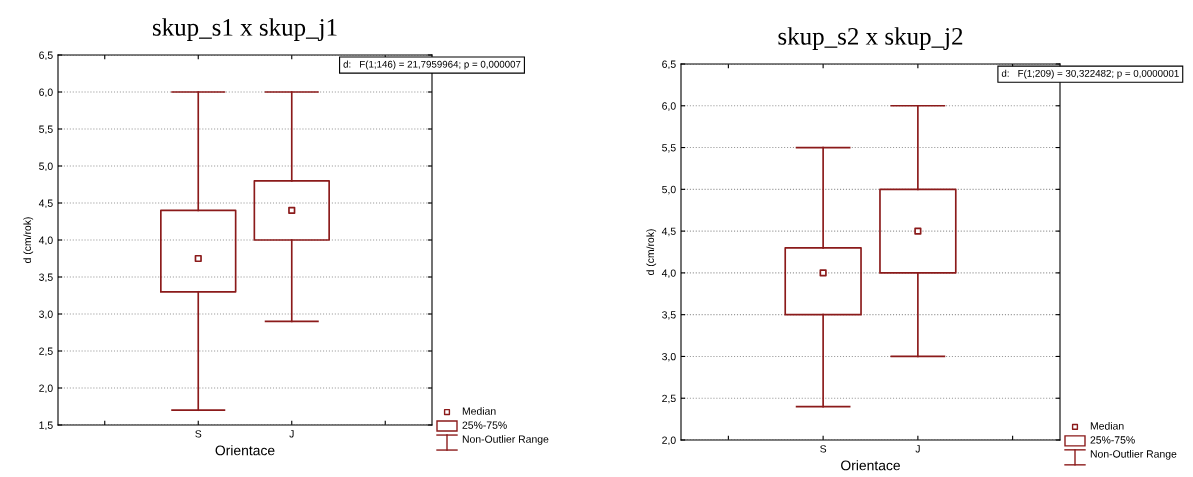 This screenshot has height=477, width=1193. Describe the element at coordinates (244, 29) in the screenshot. I see `chart-title: skup_s1 x skup_j1` at that location.